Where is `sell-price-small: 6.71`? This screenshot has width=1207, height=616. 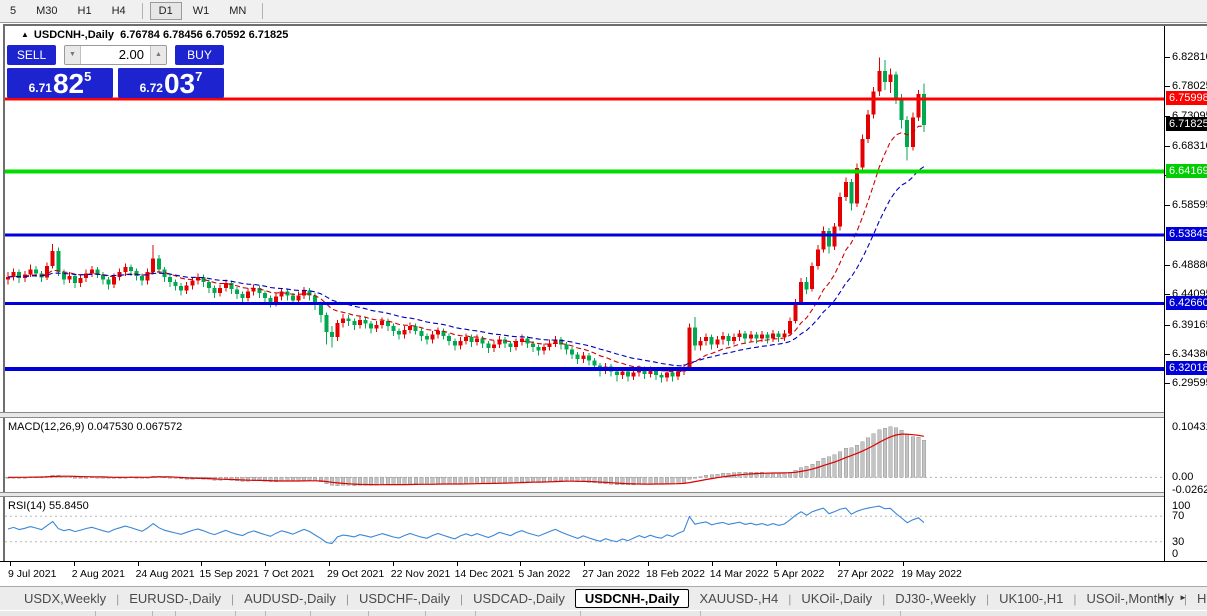 sell-price-small: 6.71 is located at coordinates (40, 88).